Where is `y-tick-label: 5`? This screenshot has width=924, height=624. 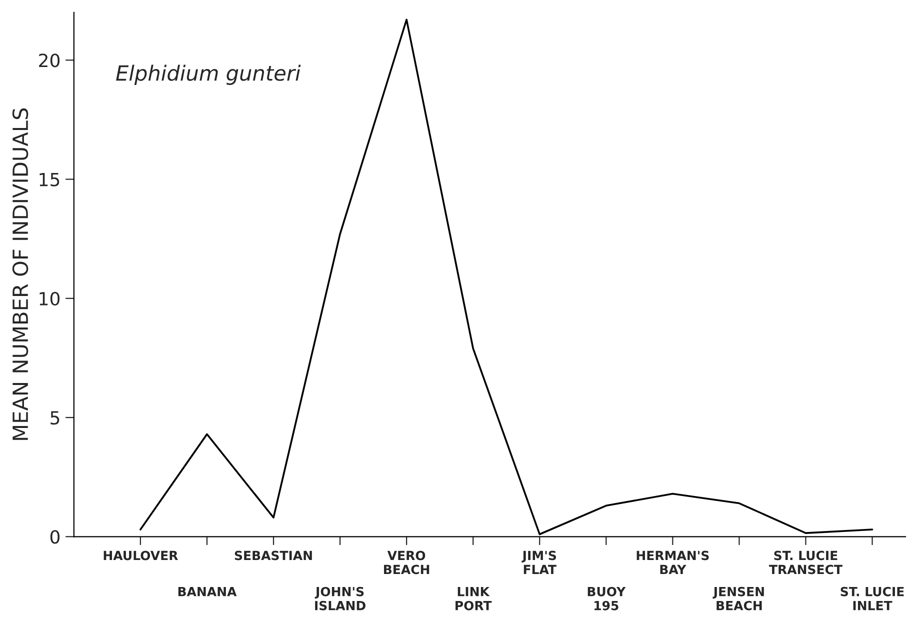 y-tick-label: 5 is located at coordinates (55, 418).